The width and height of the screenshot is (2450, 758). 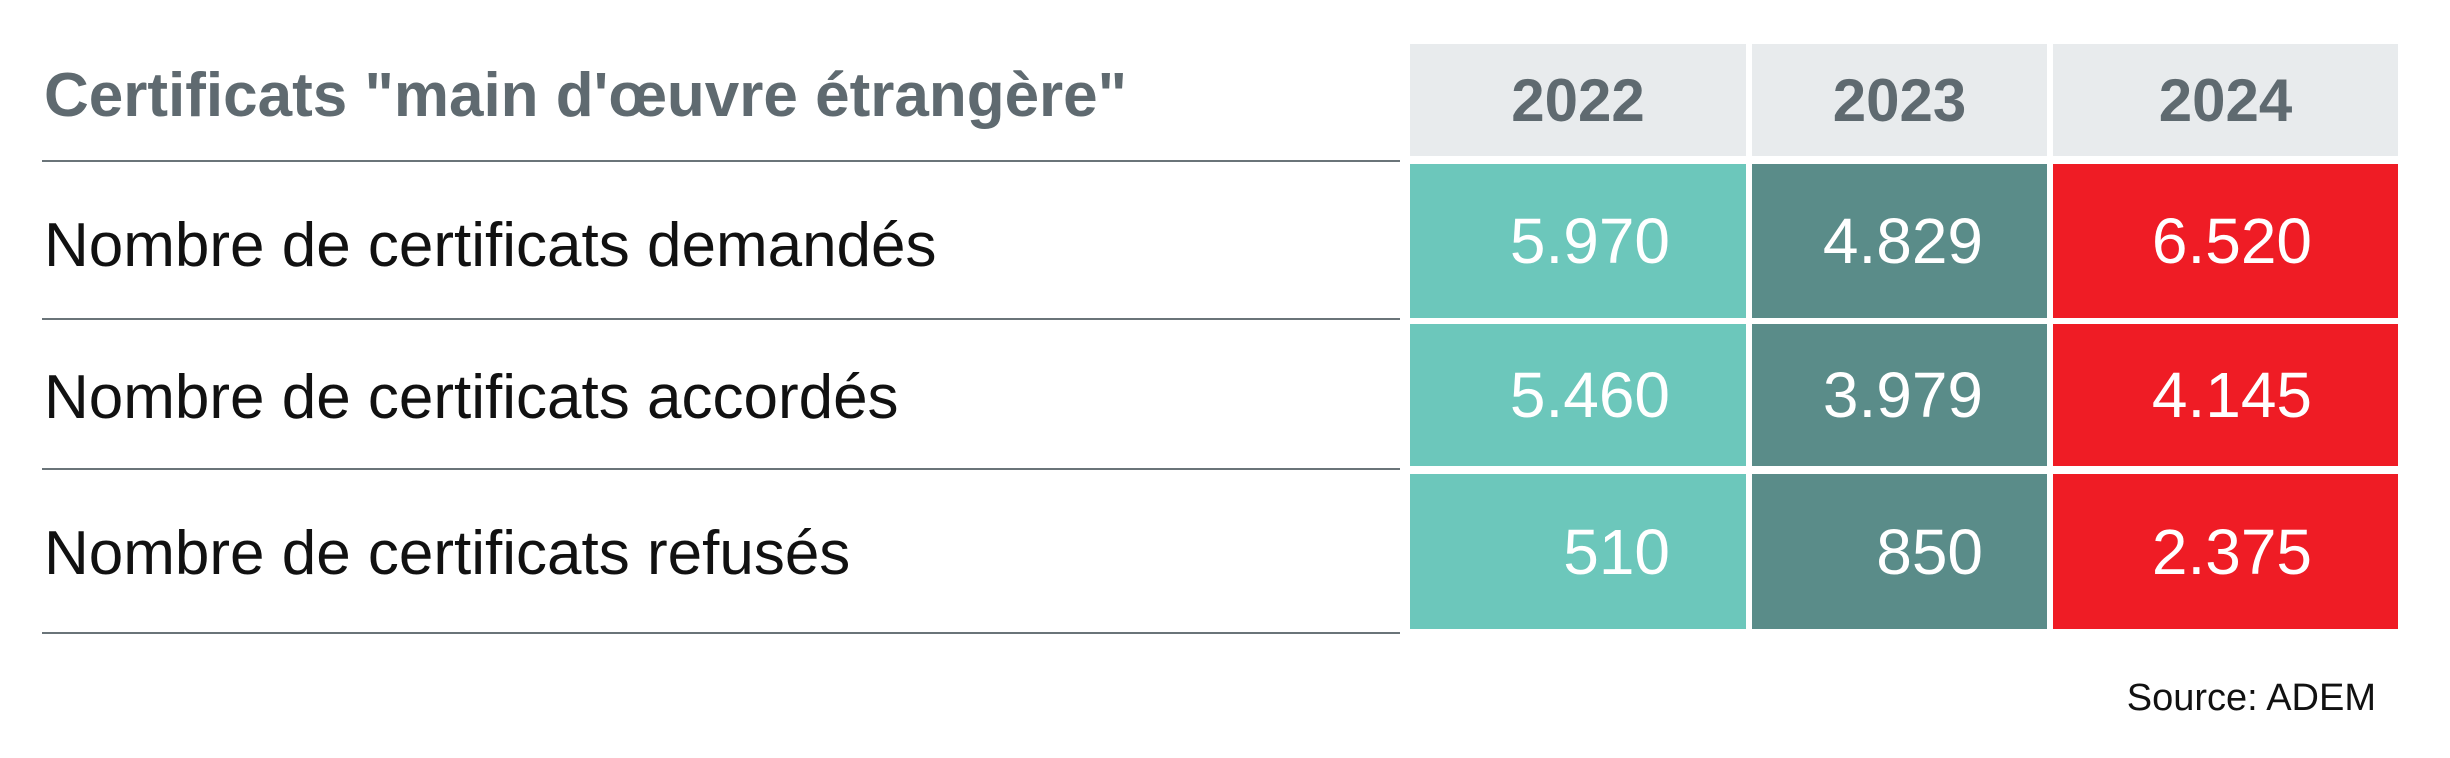 What do you see at coordinates (2225, 100) in the screenshot?
I see `column-header-2024: 2024` at bounding box center [2225, 100].